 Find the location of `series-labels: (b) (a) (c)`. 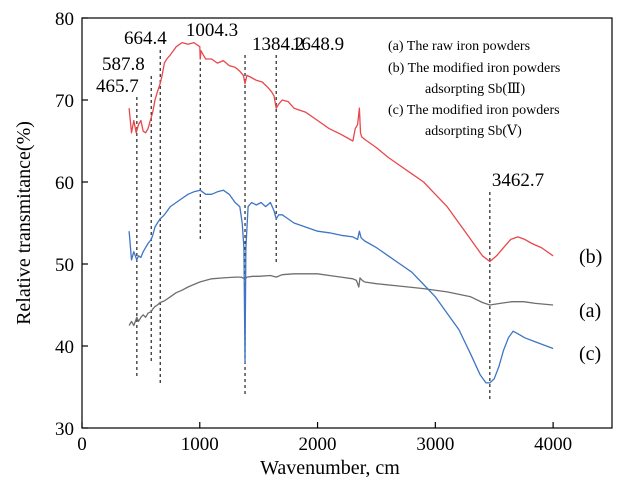

series-labels: (b) (a) (c) is located at coordinates (590, 305).